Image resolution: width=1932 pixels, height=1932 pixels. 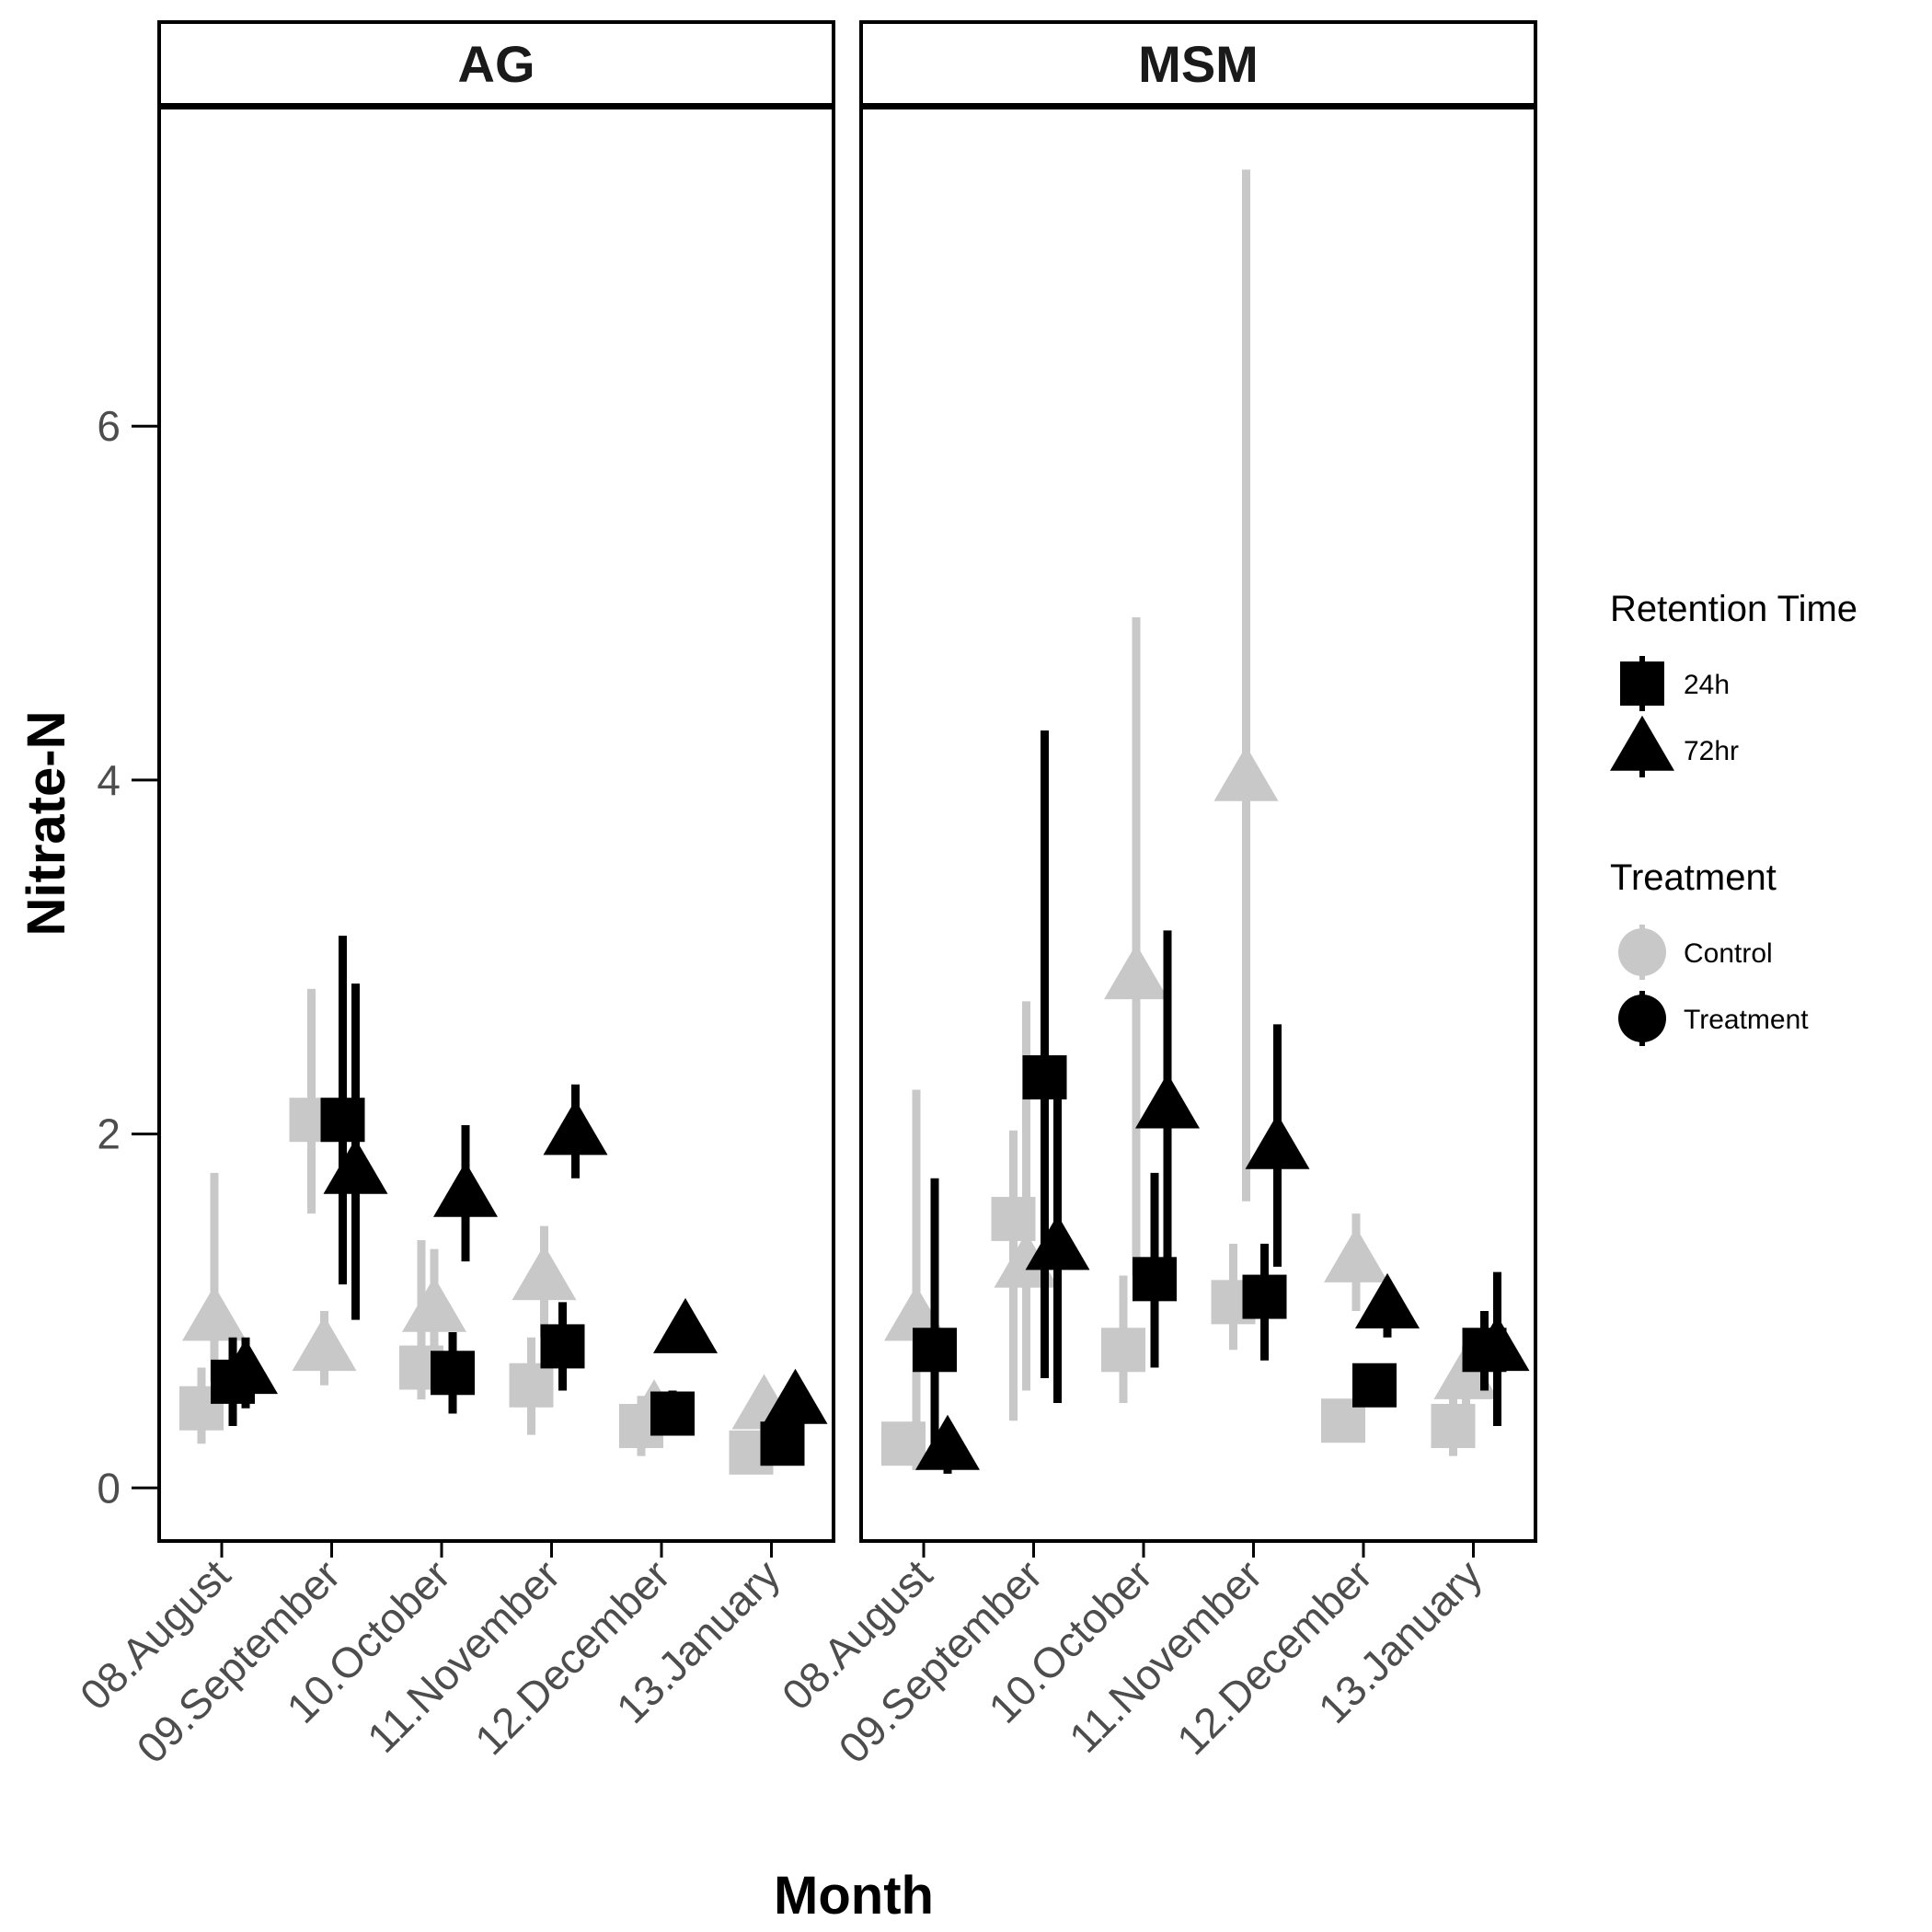 I want to click on facet-strip-label: AG, so click(x=496, y=64).